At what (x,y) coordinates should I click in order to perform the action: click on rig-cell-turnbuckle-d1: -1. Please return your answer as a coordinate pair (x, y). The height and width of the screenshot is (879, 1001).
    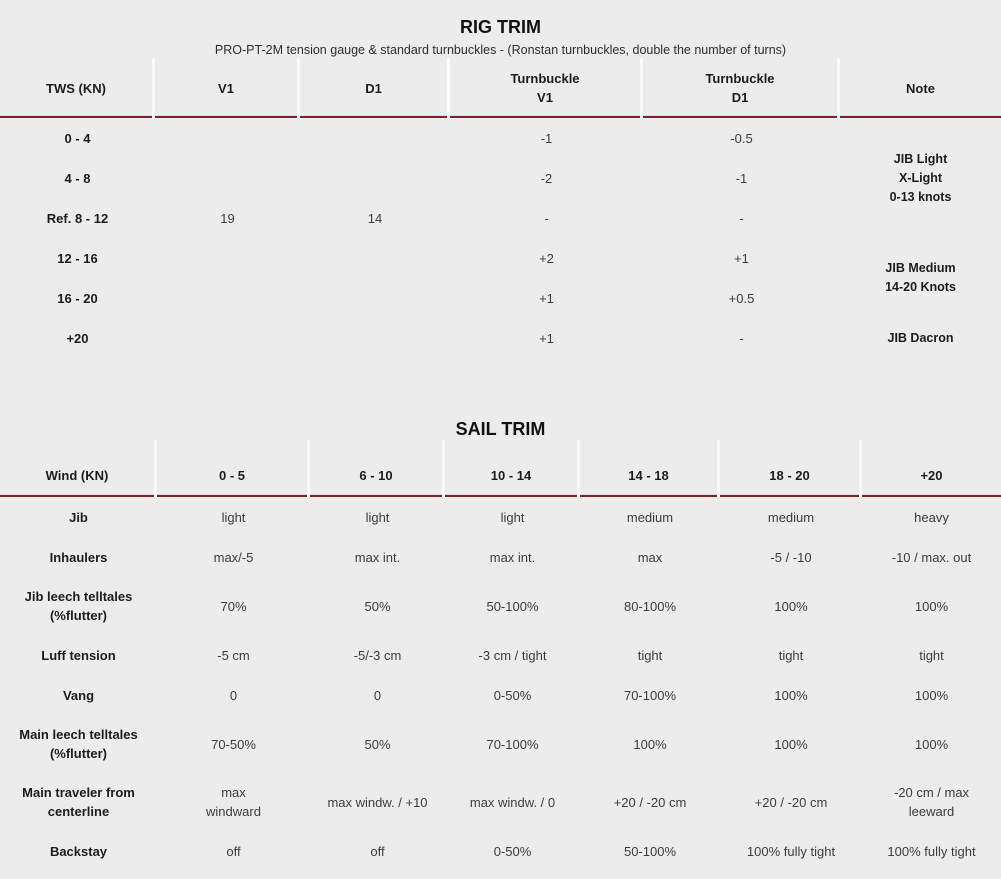
    Looking at the image, I should click on (741, 178).